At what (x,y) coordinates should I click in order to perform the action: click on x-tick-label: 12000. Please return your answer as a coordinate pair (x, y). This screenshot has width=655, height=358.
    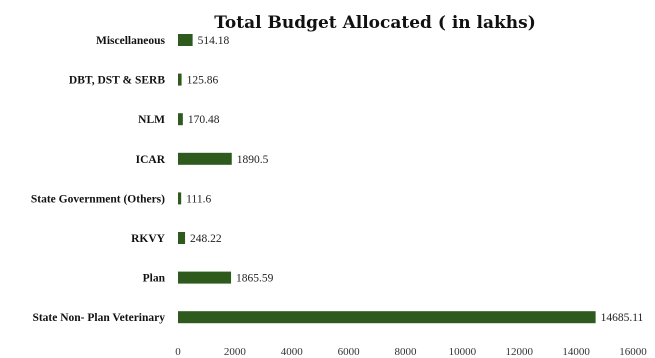
    Looking at the image, I should click on (520, 352).